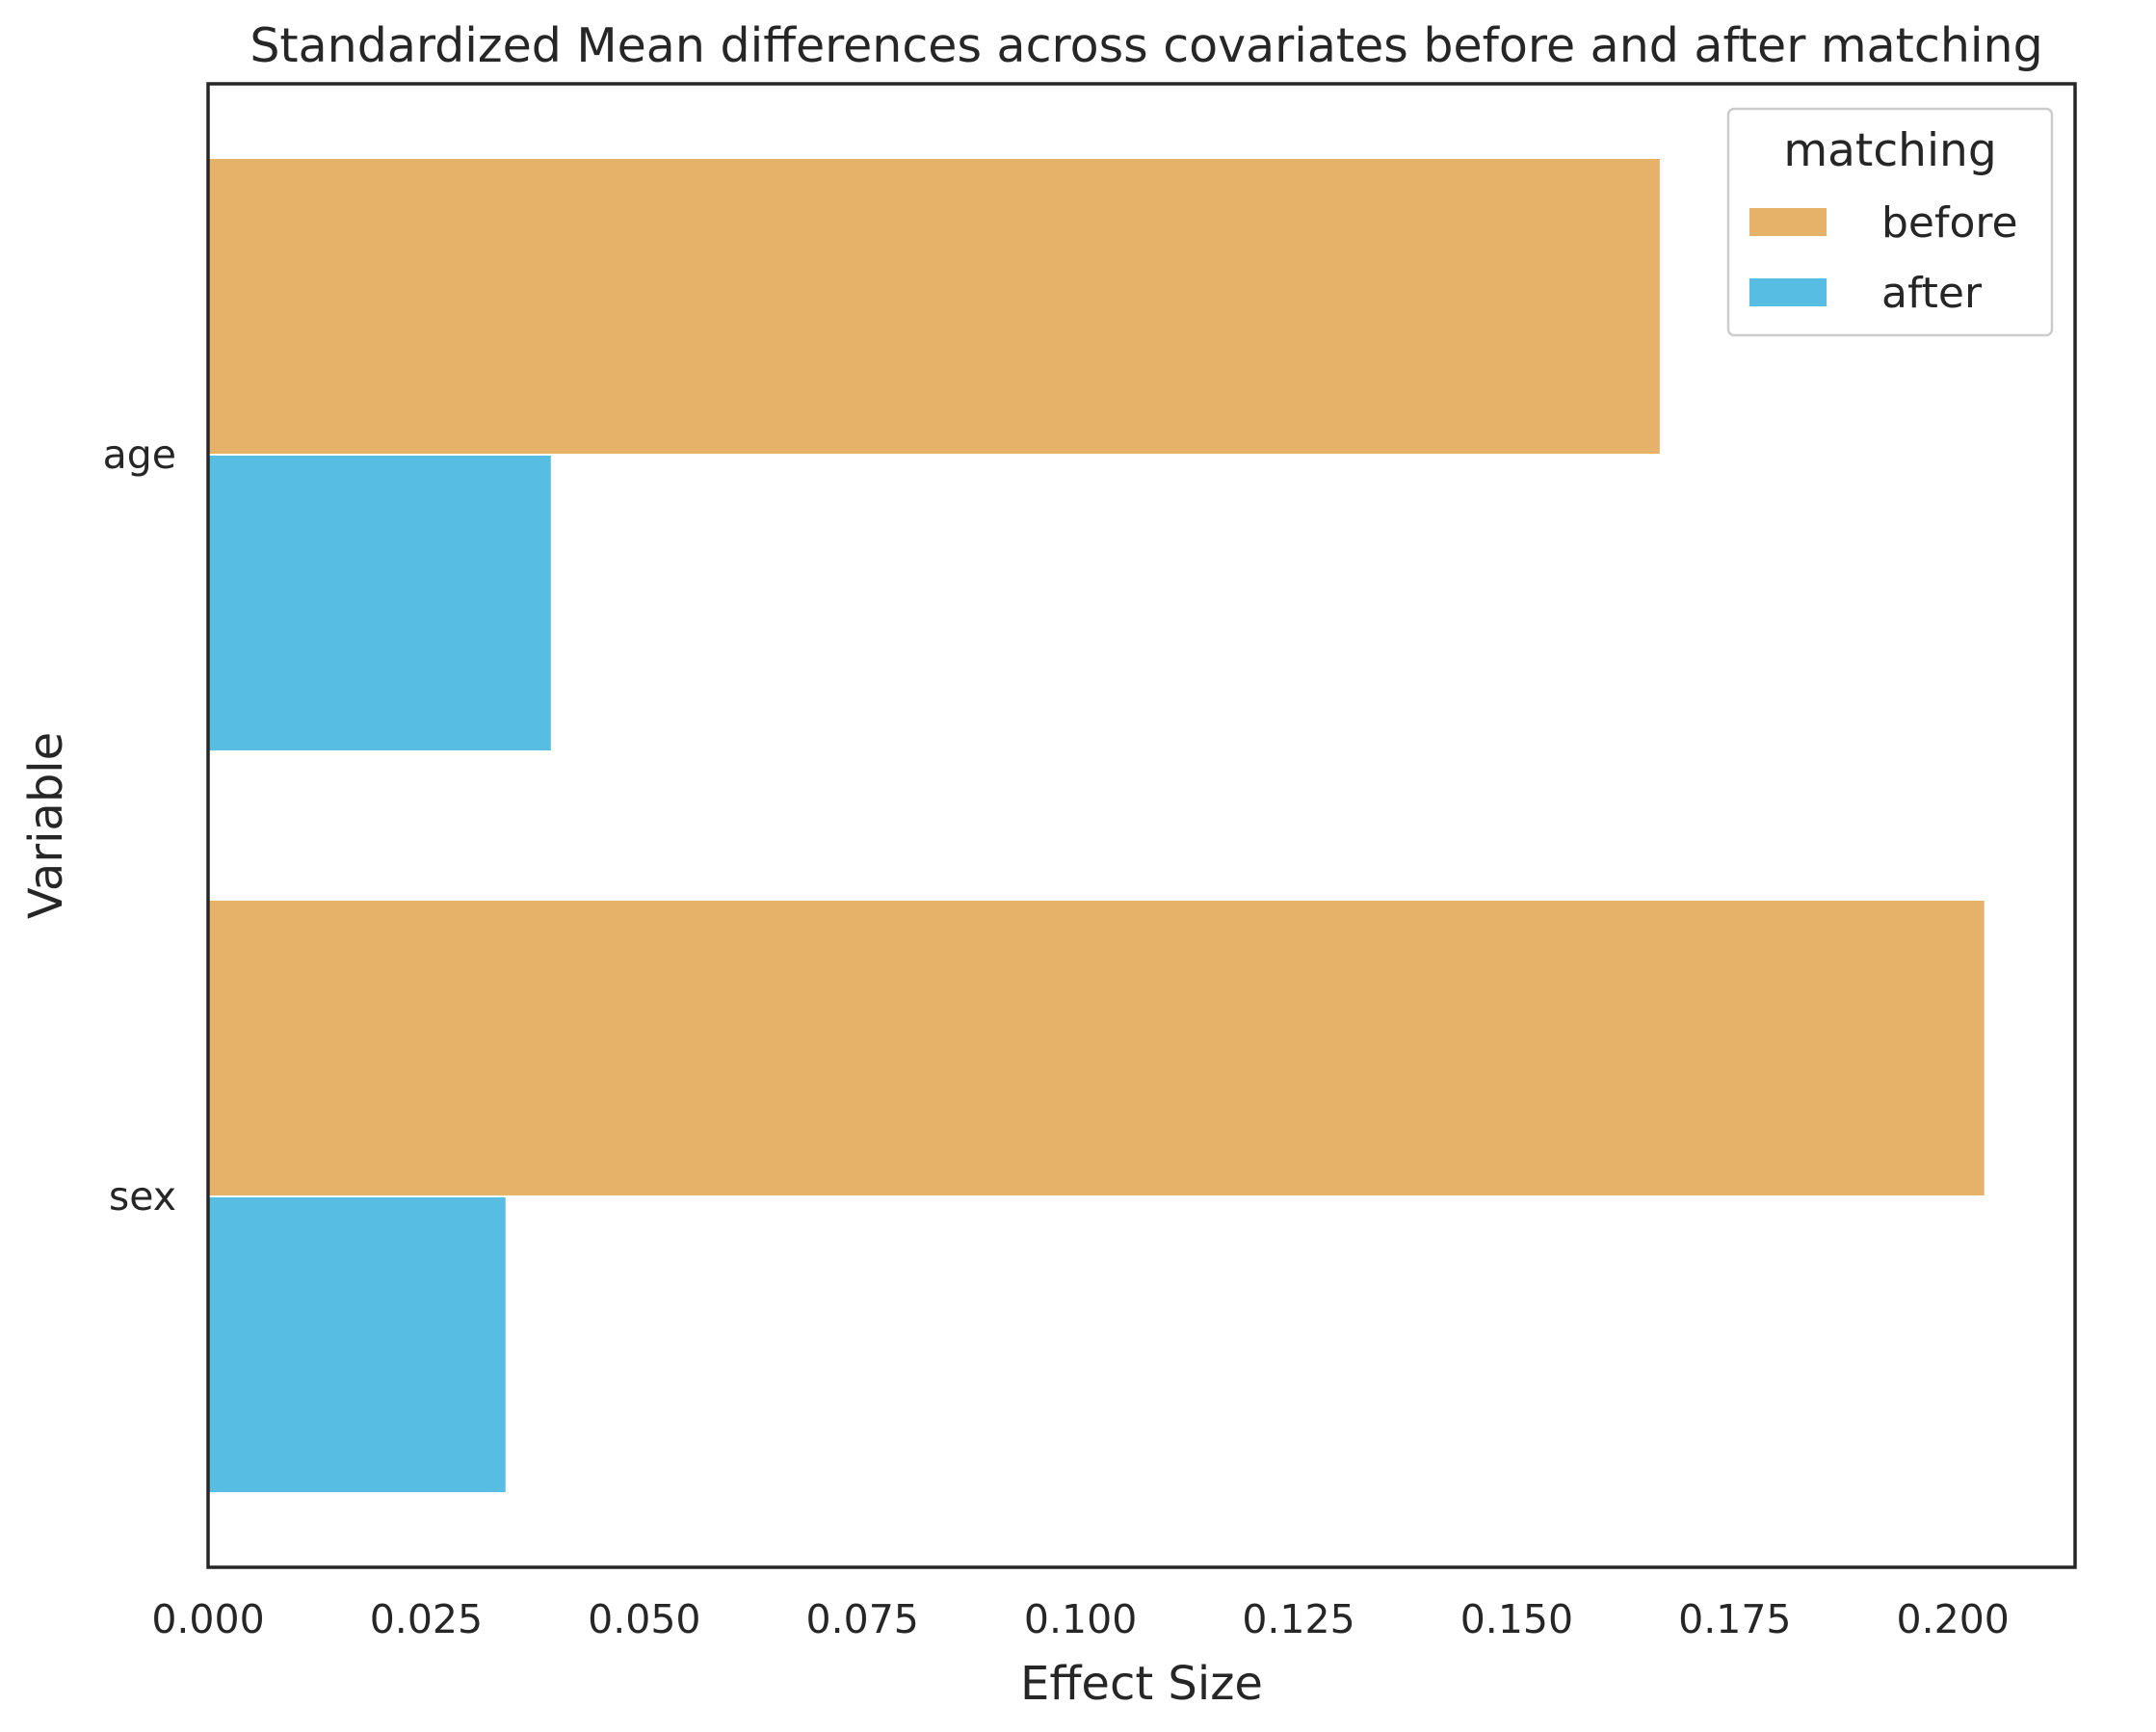 The image size is (2156, 1732). Describe the element at coordinates (1096, 1048) in the screenshot. I see `bar-sex-before` at that location.